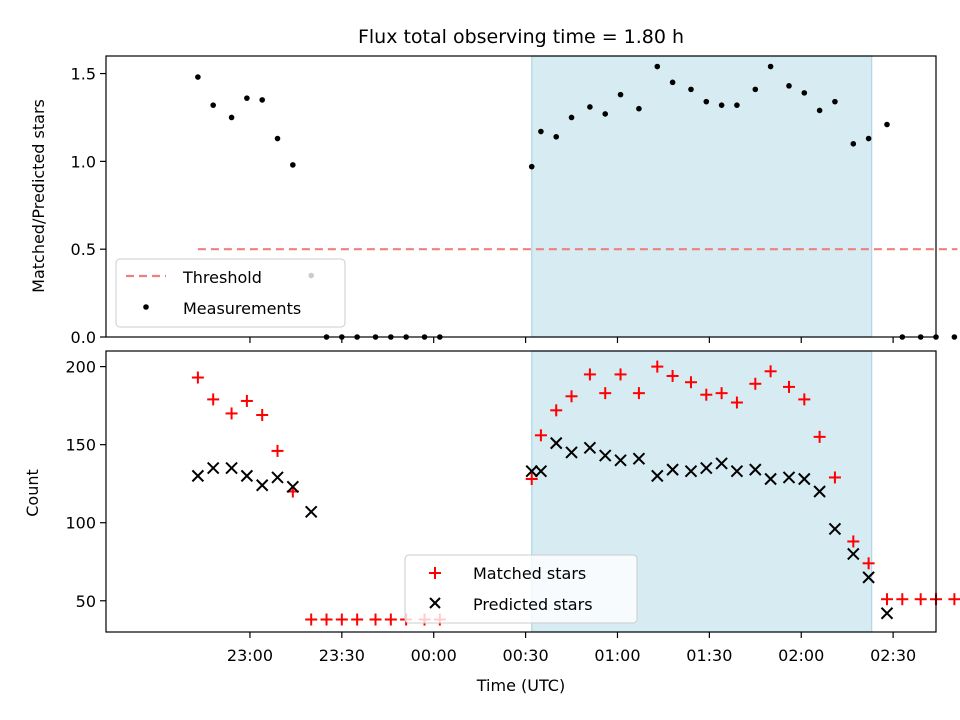 The width and height of the screenshot is (960, 720). I want to click on y-tick-label: 100, so click(80, 523).